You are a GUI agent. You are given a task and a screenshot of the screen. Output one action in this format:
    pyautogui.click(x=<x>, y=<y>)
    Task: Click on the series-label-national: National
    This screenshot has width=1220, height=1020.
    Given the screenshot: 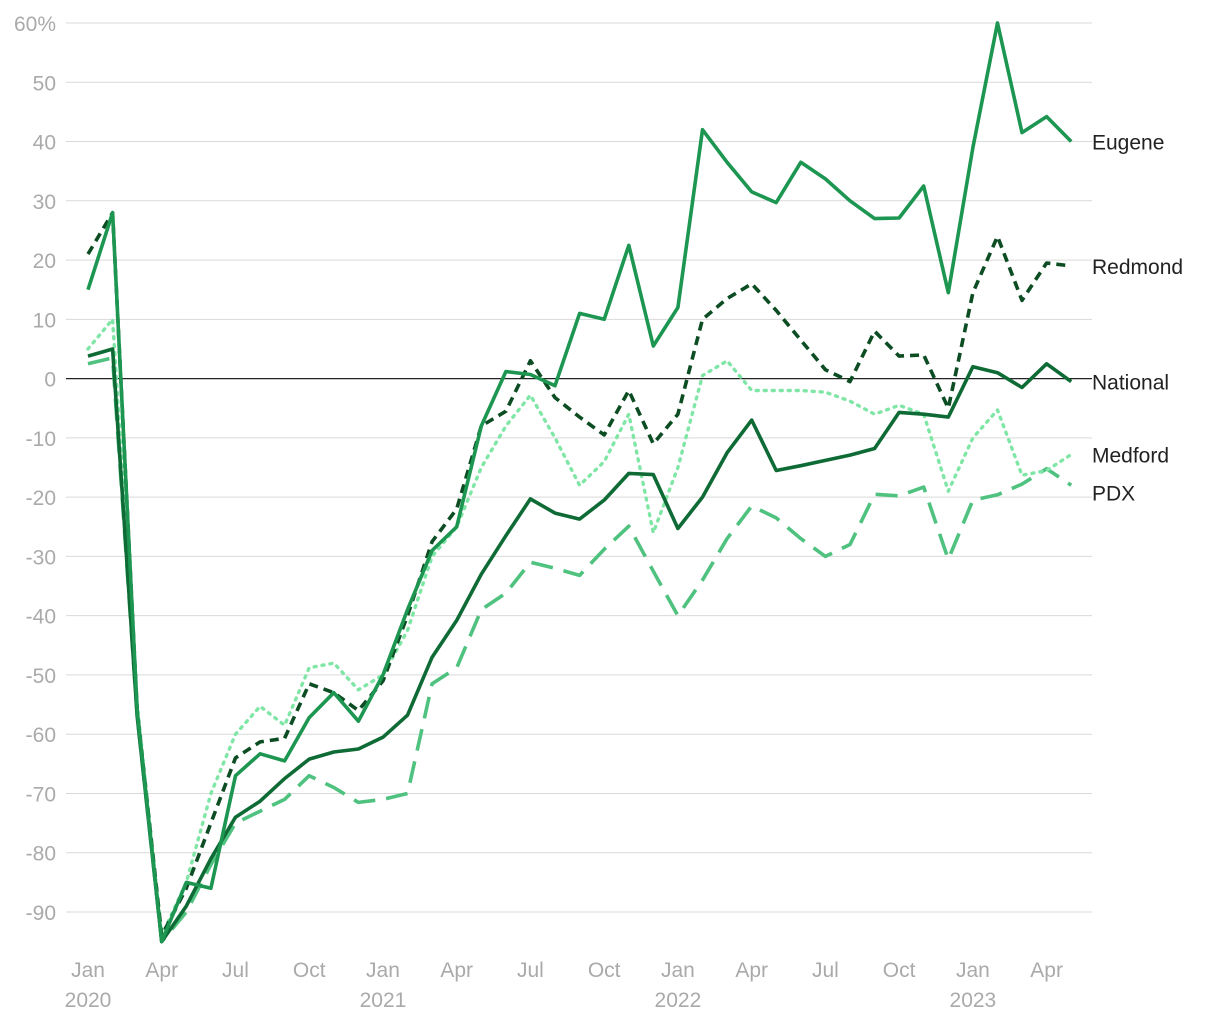 What is the action you would take?
    pyautogui.click(x=1130, y=383)
    